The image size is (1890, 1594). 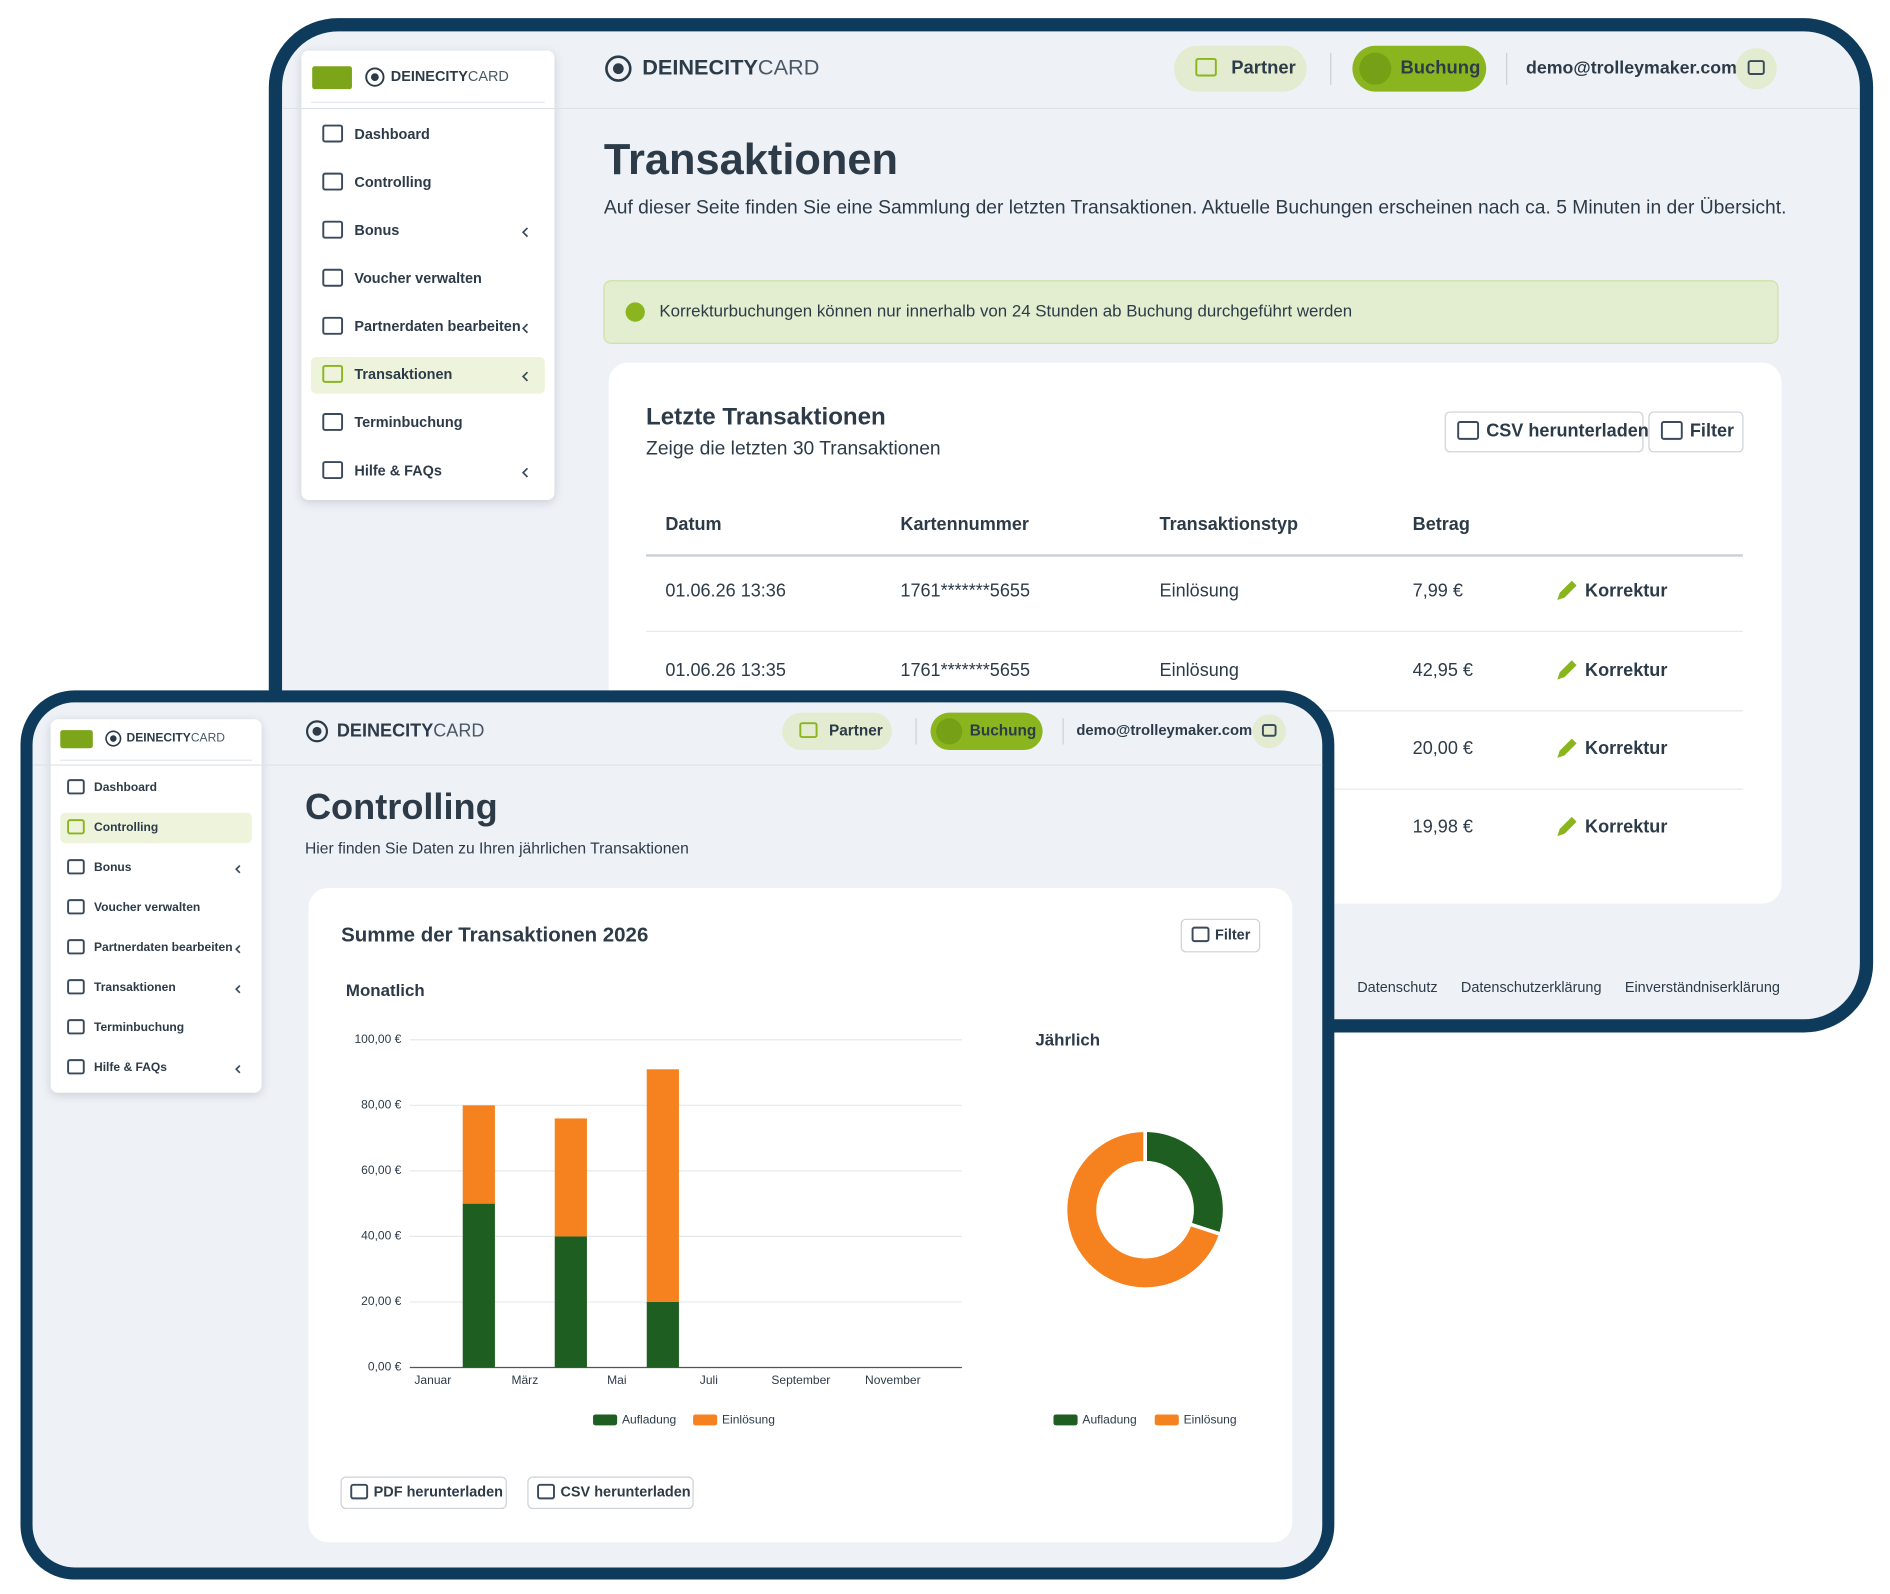 I want to click on card-subtitle: Zeige die letzten 30 Transaktionen, so click(x=793, y=449).